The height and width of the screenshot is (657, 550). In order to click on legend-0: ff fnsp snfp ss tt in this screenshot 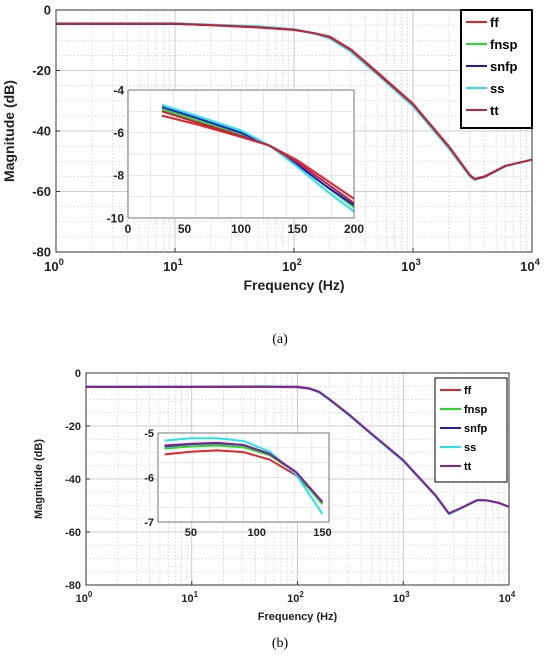, I will do `click(496, 69)`.